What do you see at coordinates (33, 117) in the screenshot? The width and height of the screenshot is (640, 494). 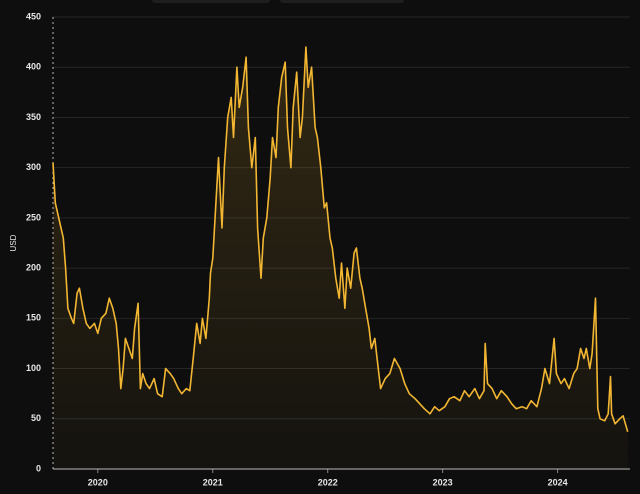 I see `y-tick-label: 350` at bounding box center [33, 117].